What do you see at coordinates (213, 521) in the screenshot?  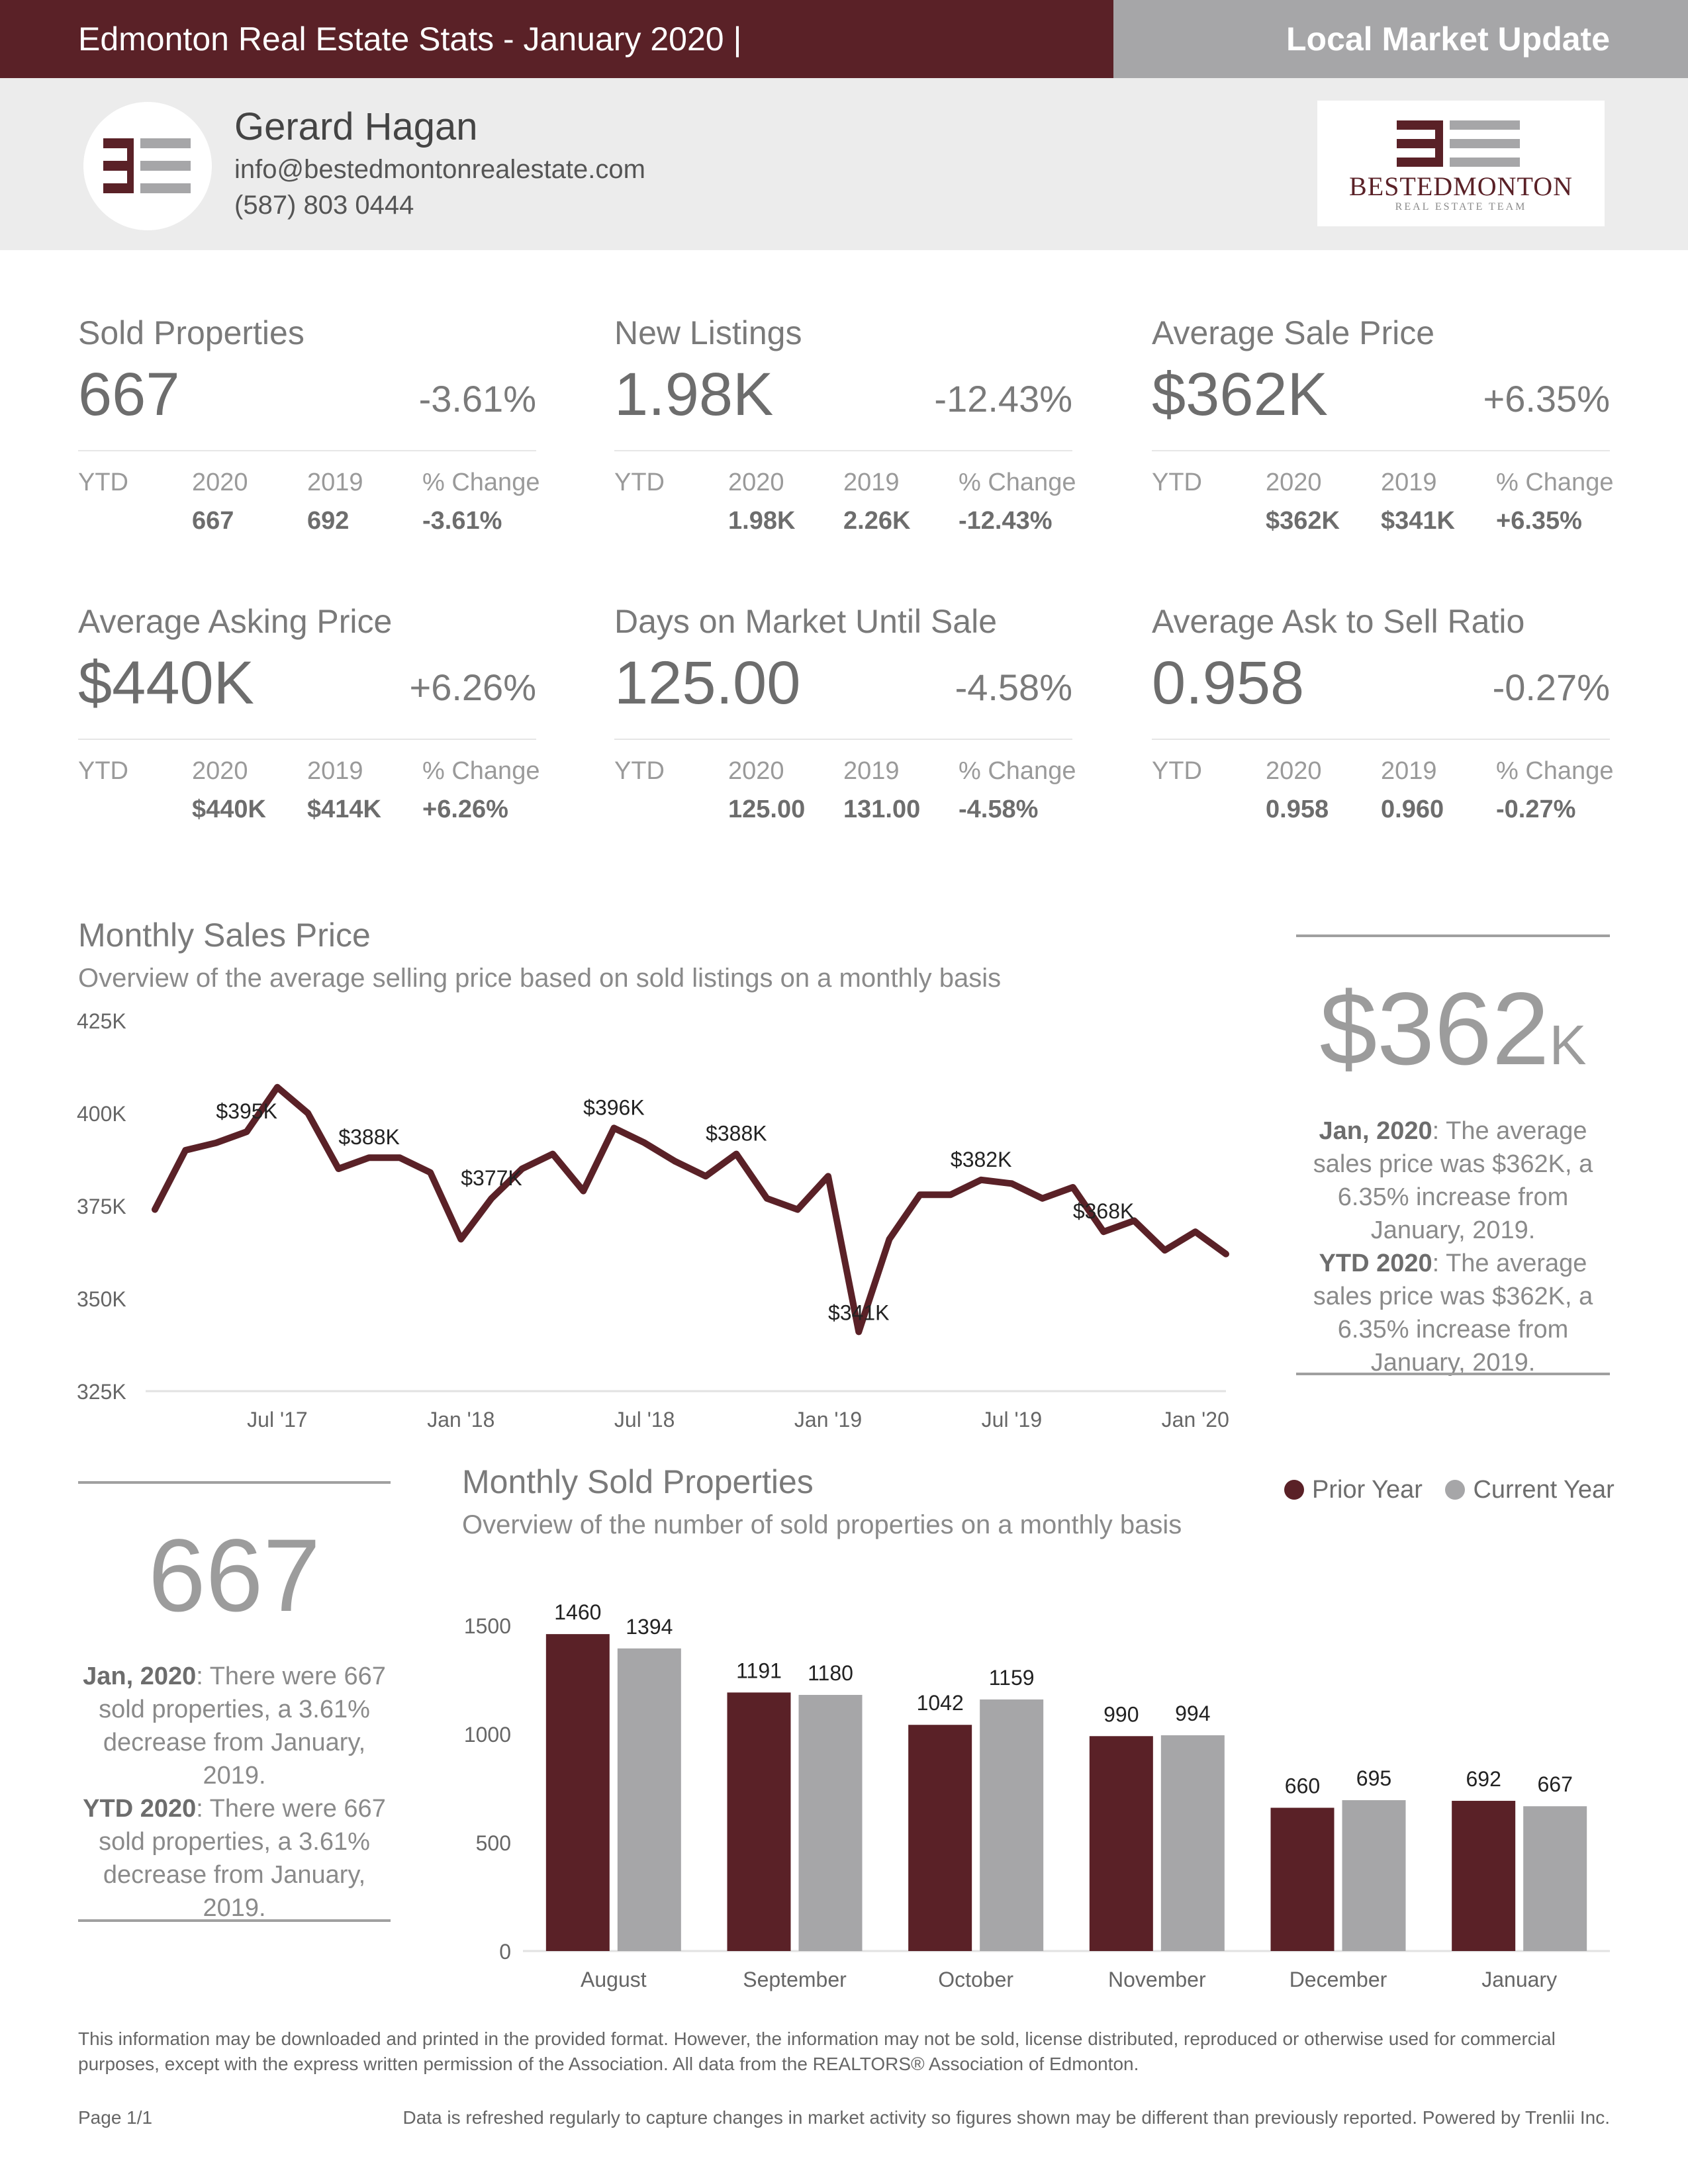 I see `kpi-2020-value: 667` at bounding box center [213, 521].